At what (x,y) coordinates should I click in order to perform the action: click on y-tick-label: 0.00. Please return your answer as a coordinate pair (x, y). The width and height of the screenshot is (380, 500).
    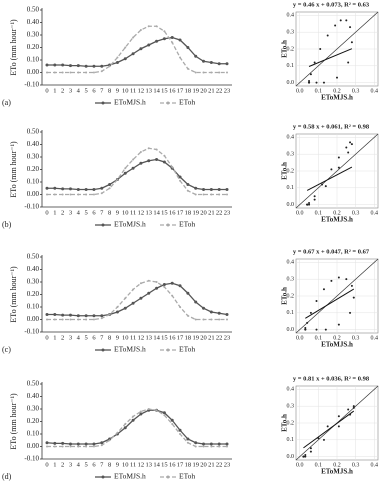
    Looking at the image, I should click on (33, 194).